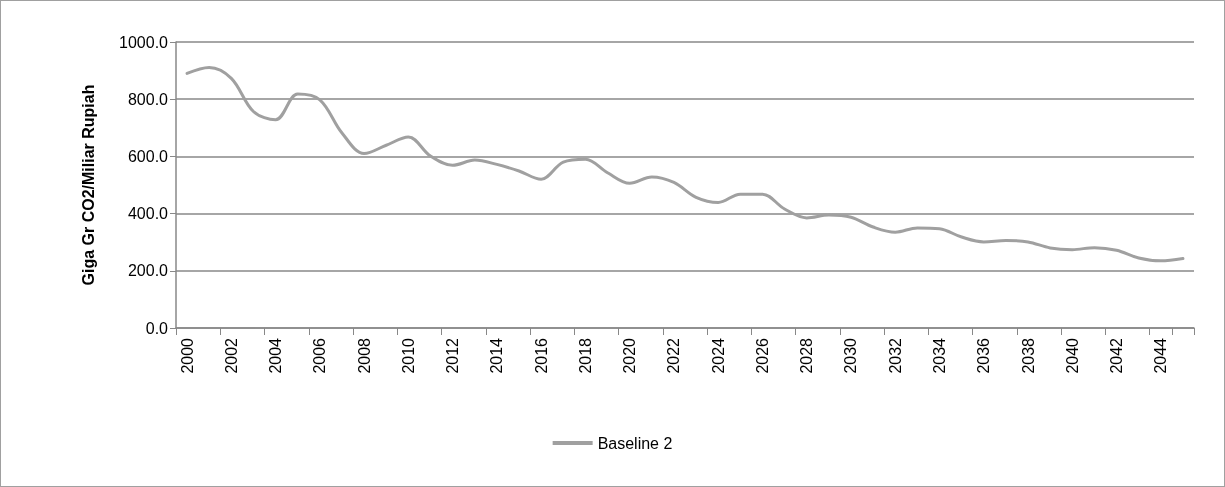  I want to click on x-tick-label: 2036, so click(984, 355).